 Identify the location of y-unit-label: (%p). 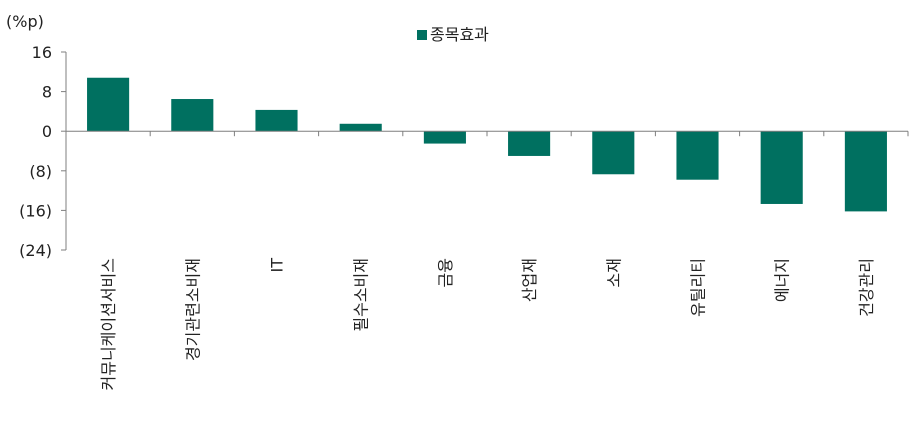
(25, 21).